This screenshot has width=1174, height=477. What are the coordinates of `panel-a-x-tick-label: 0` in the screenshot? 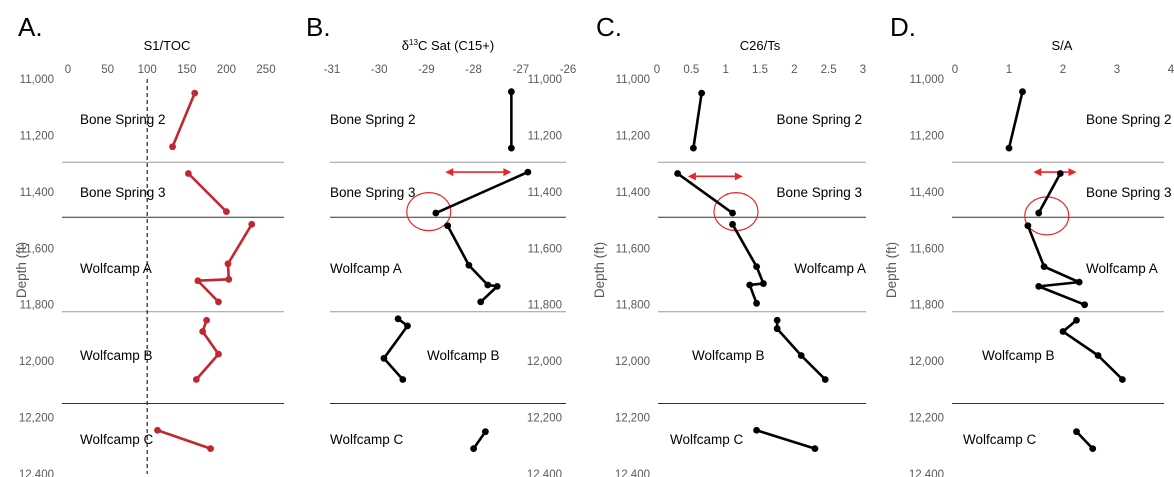 It's located at (68, 70).